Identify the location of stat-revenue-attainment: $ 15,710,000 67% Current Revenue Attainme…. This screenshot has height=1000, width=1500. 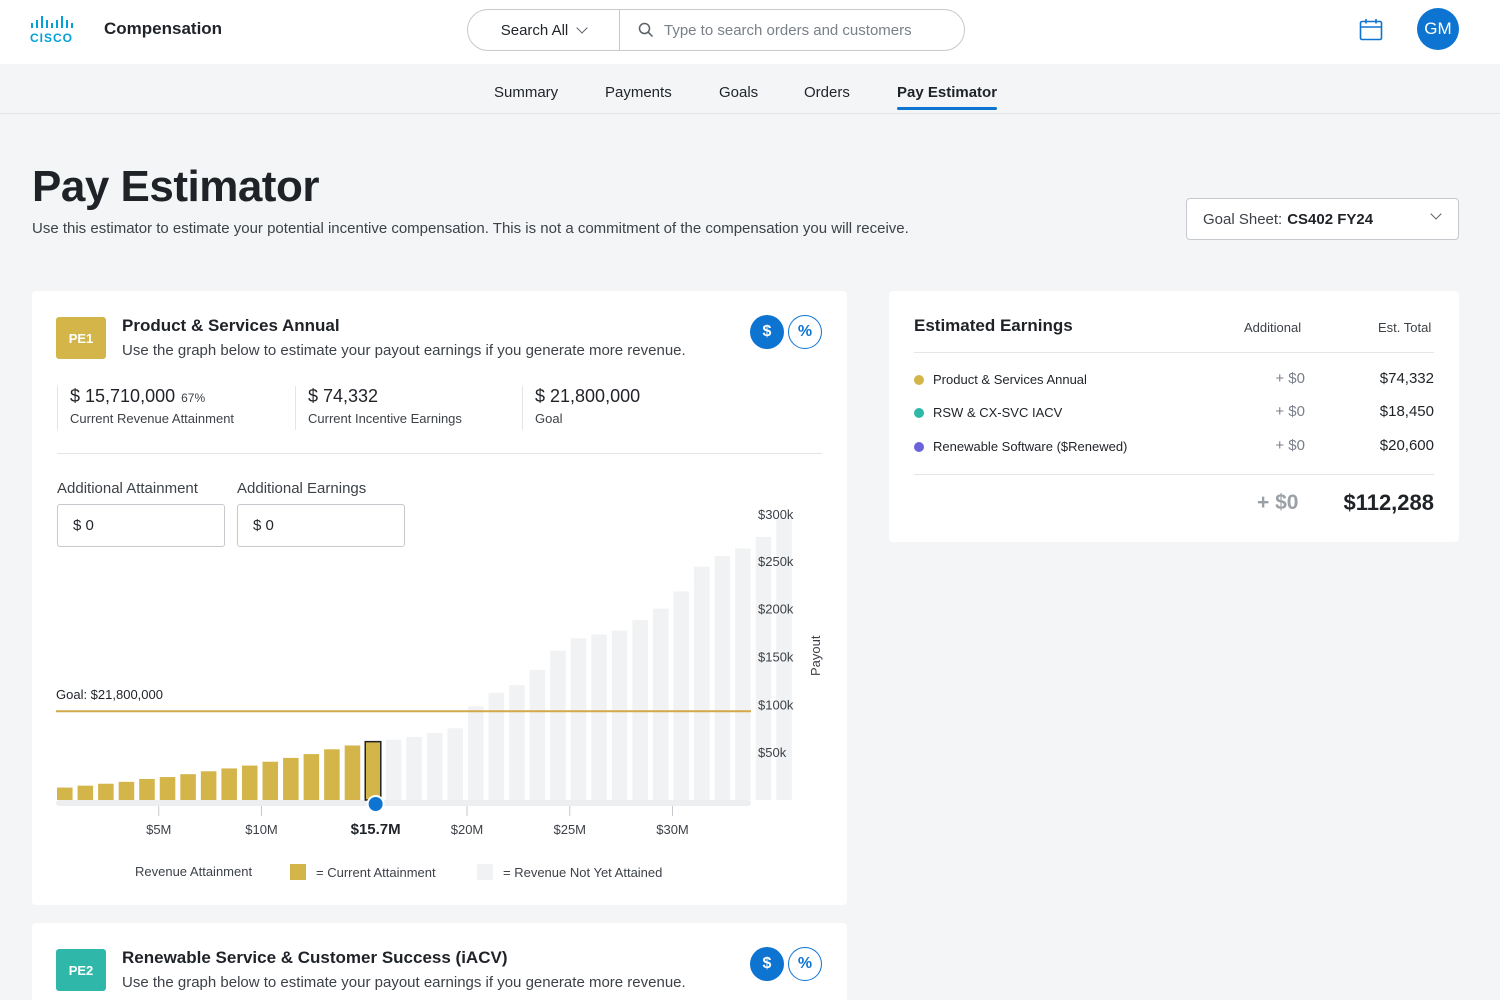
(145, 408).